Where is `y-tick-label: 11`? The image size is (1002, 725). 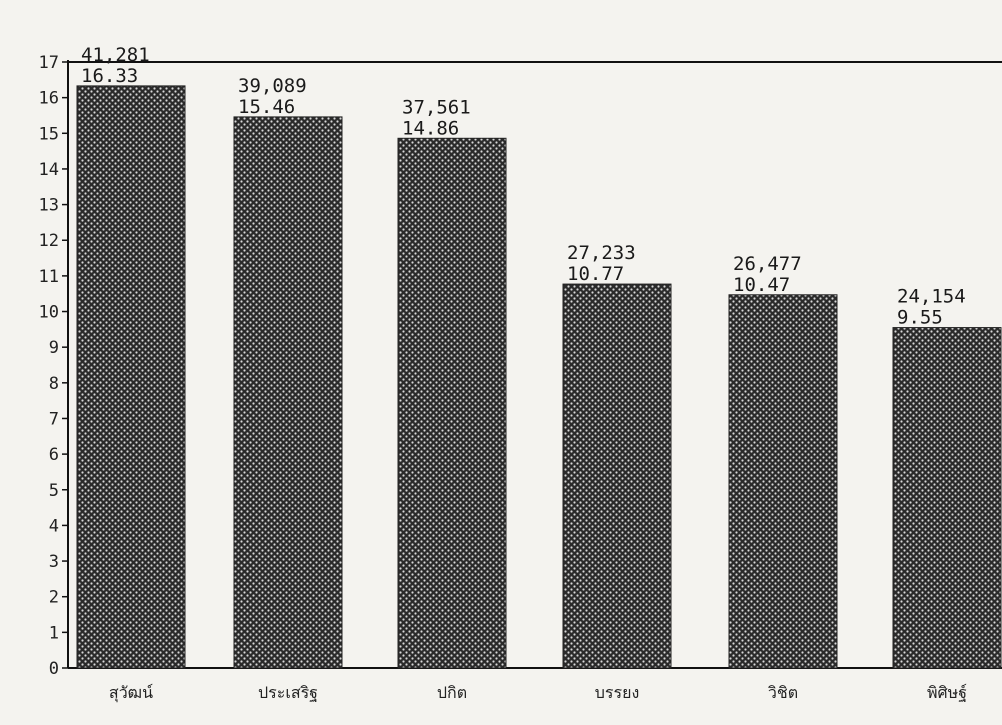
y-tick-label: 11 is located at coordinates (49, 277).